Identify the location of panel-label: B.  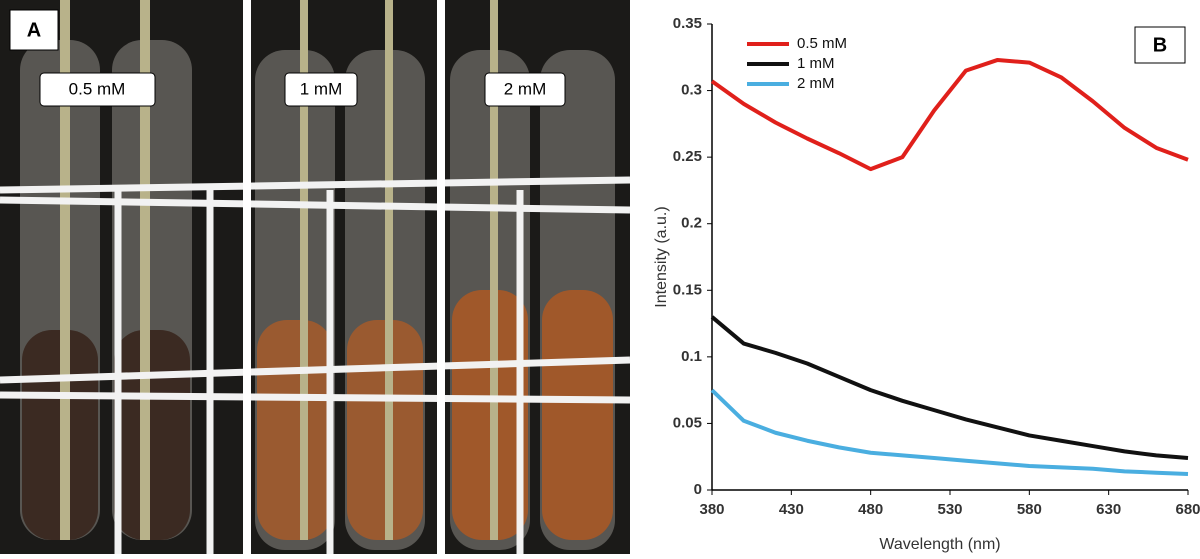
(1160, 45).